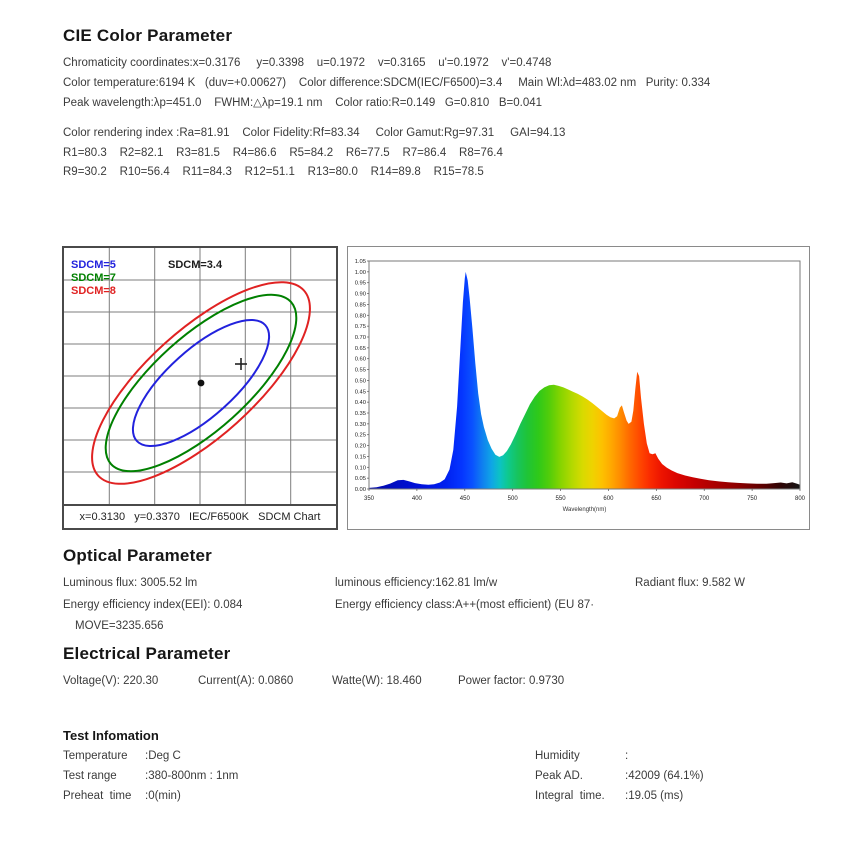 The width and height of the screenshot is (850, 842). What do you see at coordinates (246, 681) in the screenshot?
I see `current-value: Current(A): 0.0860` at bounding box center [246, 681].